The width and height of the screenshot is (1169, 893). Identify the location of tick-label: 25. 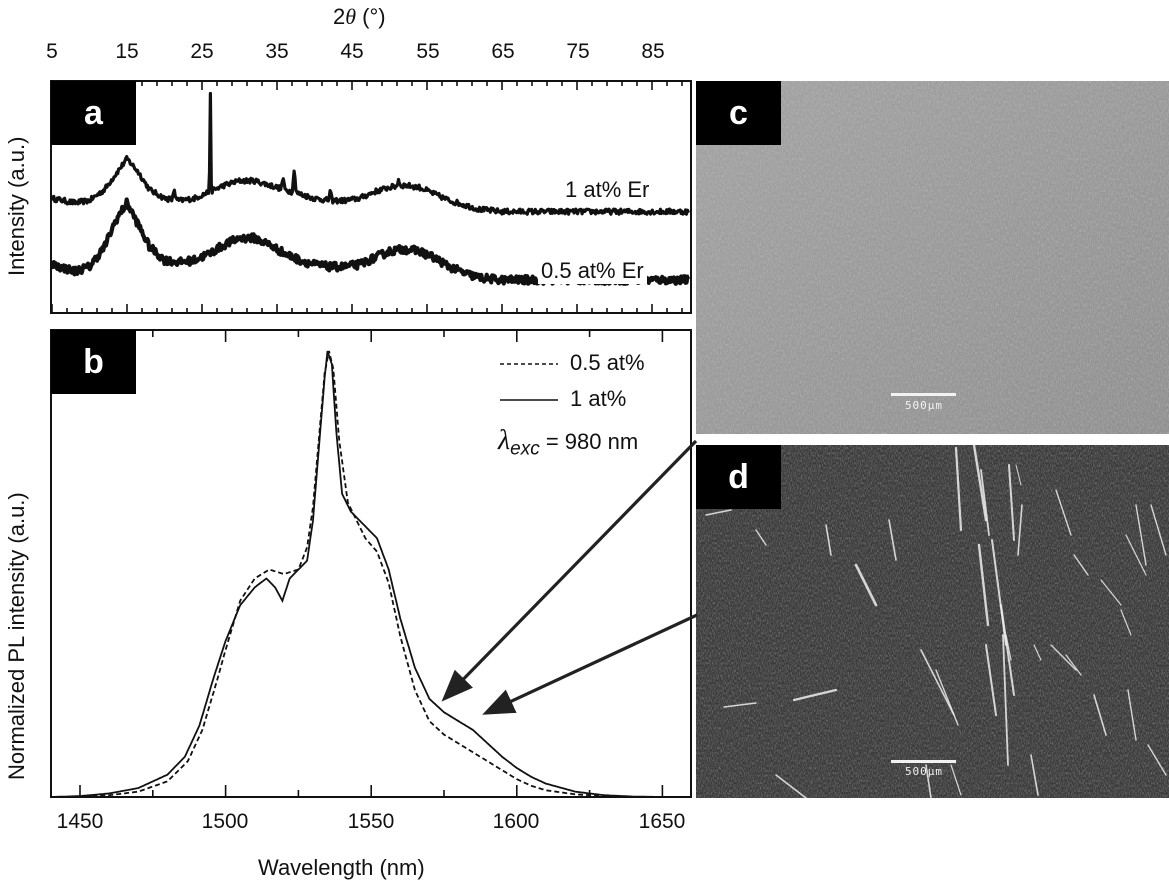
(202, 51).